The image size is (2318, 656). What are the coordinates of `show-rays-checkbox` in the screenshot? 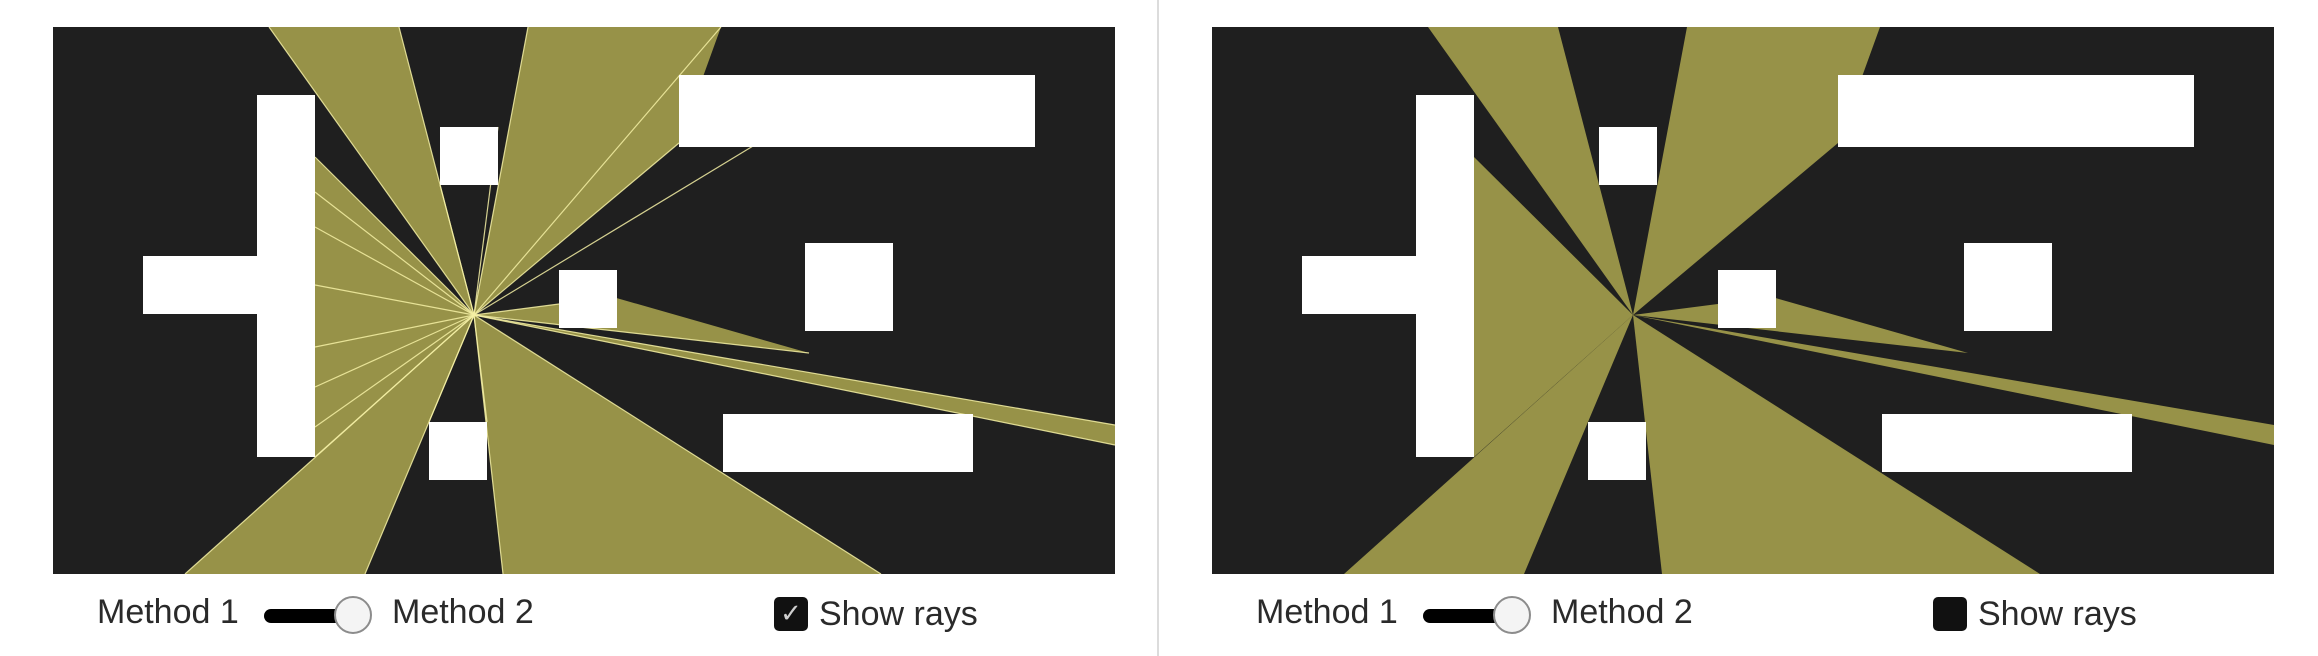 It's located at (1950, 614).